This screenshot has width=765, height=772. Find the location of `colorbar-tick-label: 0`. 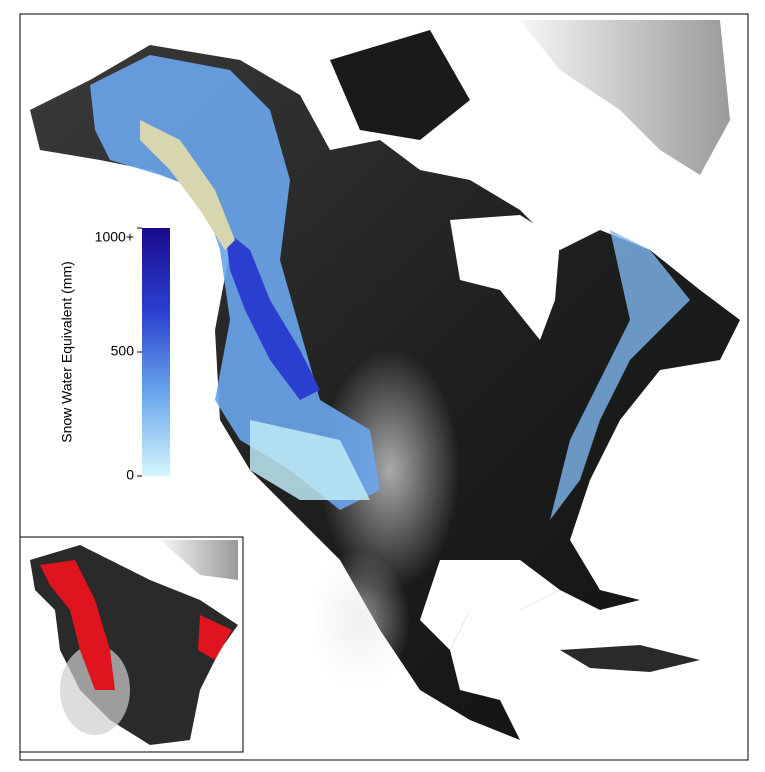

colorbar-tick-label: 0 is located at coordinates (130, 475).